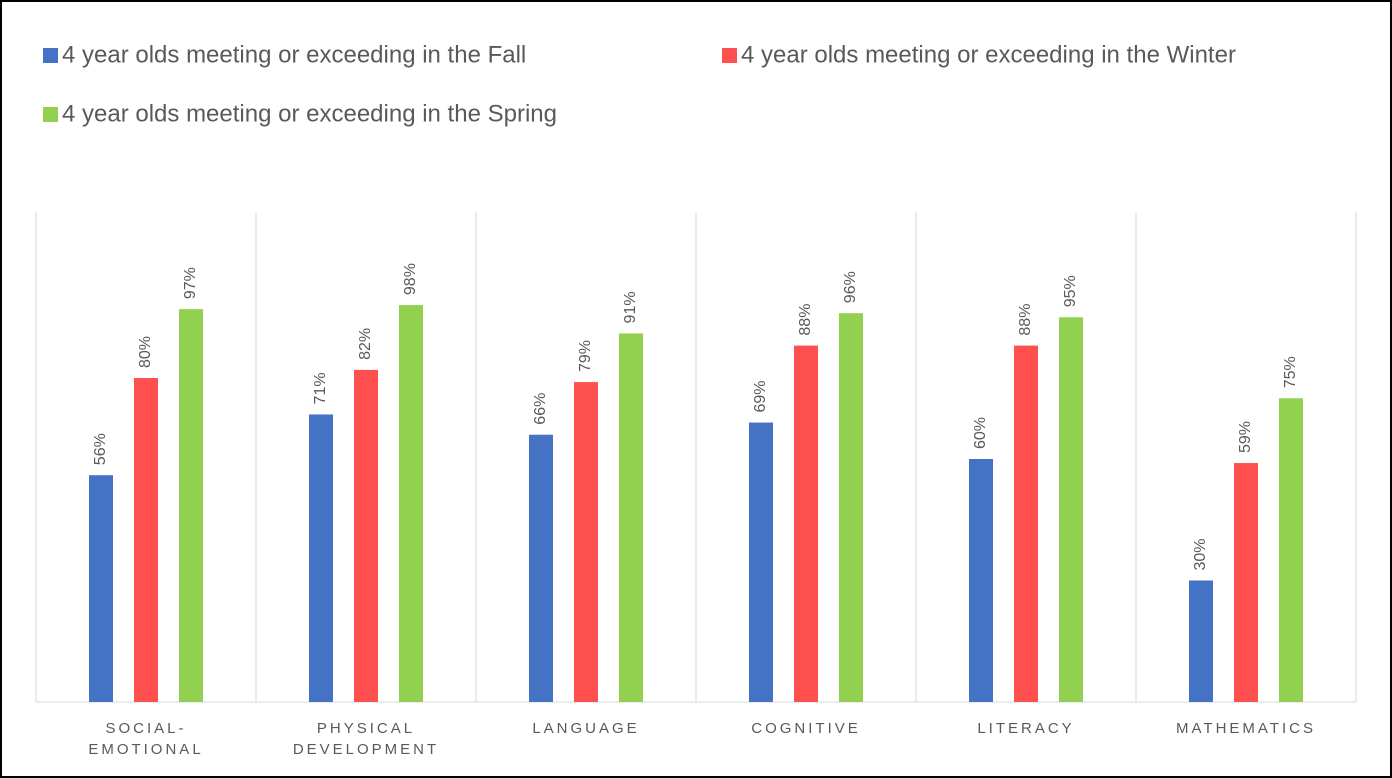 Image resolution: width=1392 pixels, height=778 pixels. I want to click on data-label: 75%, so click(1290, 372).